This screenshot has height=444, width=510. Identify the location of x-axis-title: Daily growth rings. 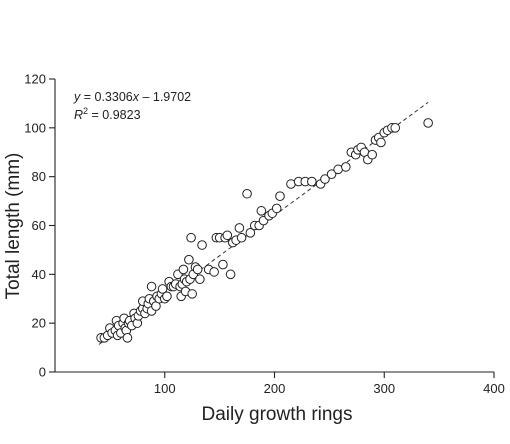
(277, 414).